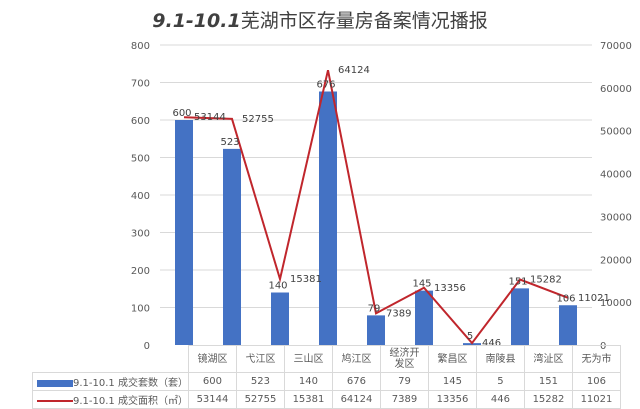 The width and height of the screenshot is (640, 409). Describe the element at coordinates (140, 309) in the screenshot. I see `left-axis-tick: 100` at that location.